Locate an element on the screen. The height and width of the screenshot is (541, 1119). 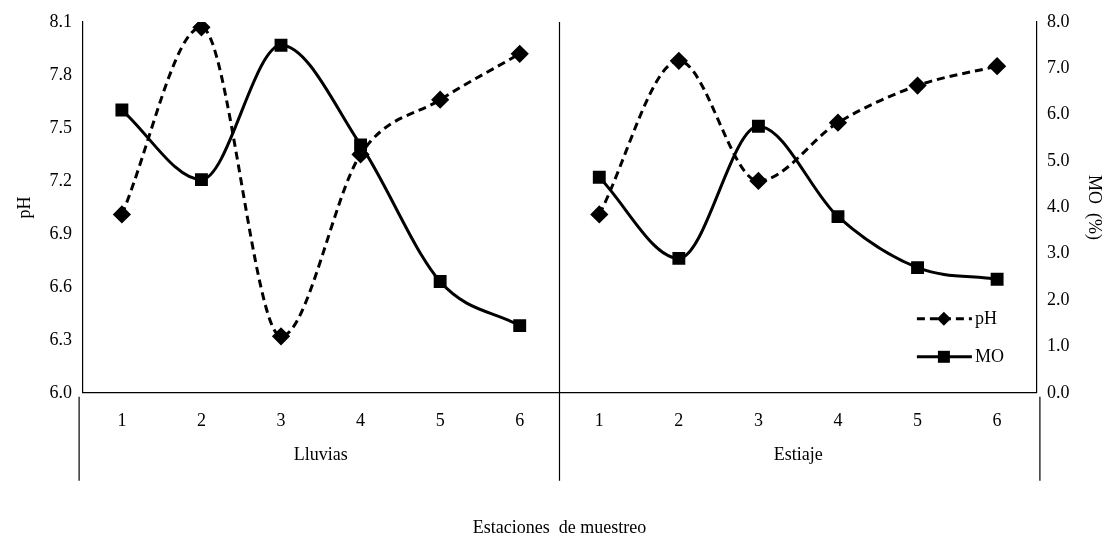
legend-label: MO is located at coordinates (989, 355).